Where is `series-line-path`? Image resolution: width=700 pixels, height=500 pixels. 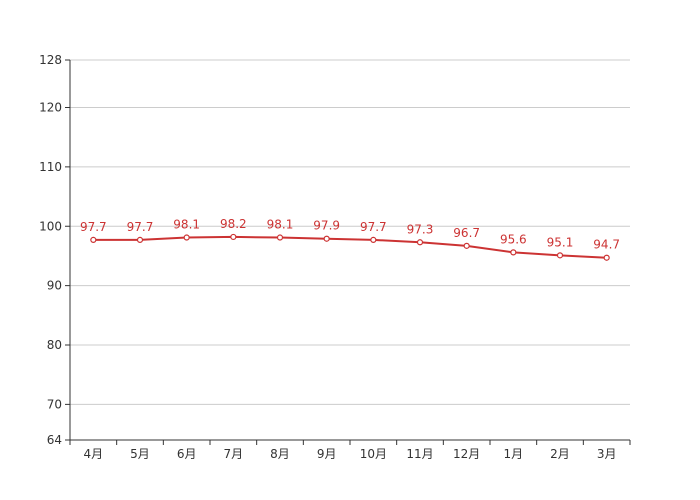
series-line-path is located at coordinates (350, 247).